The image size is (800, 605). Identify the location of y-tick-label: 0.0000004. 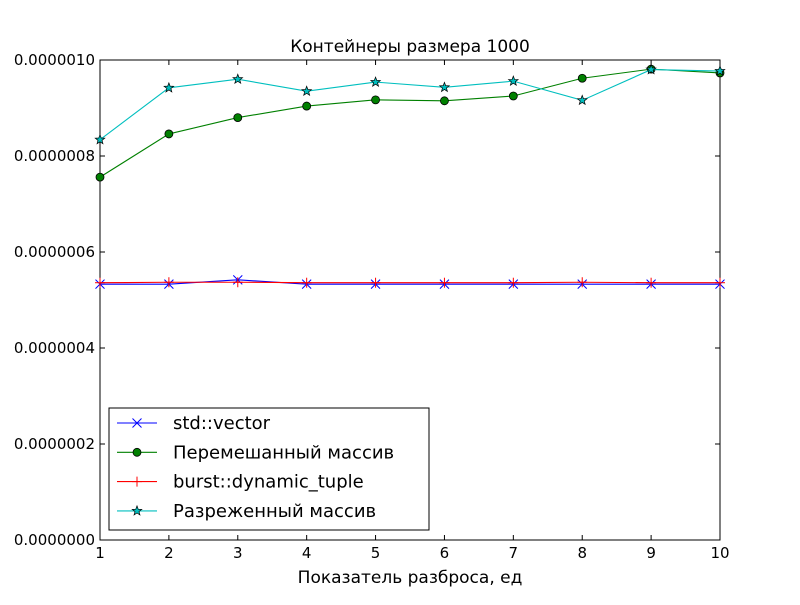
(54, 348).